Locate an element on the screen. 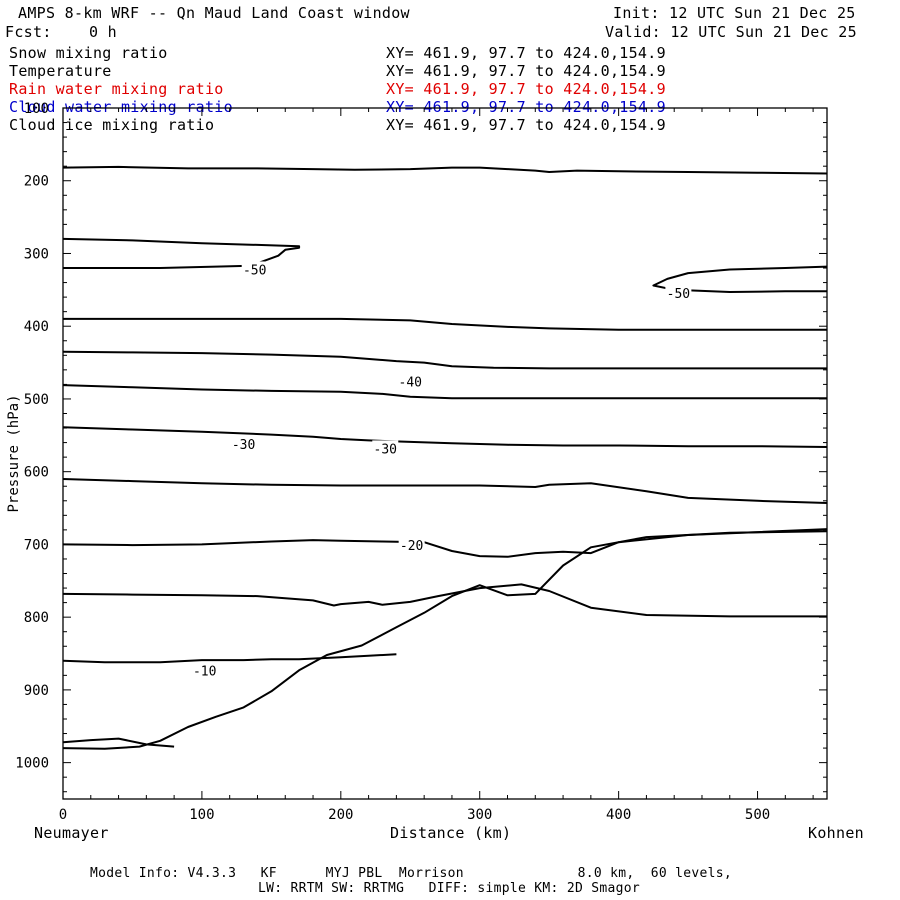 This screenshot has height=900, width=900. x-axis-label: Distance (km) is located at coordinates (451, 833).